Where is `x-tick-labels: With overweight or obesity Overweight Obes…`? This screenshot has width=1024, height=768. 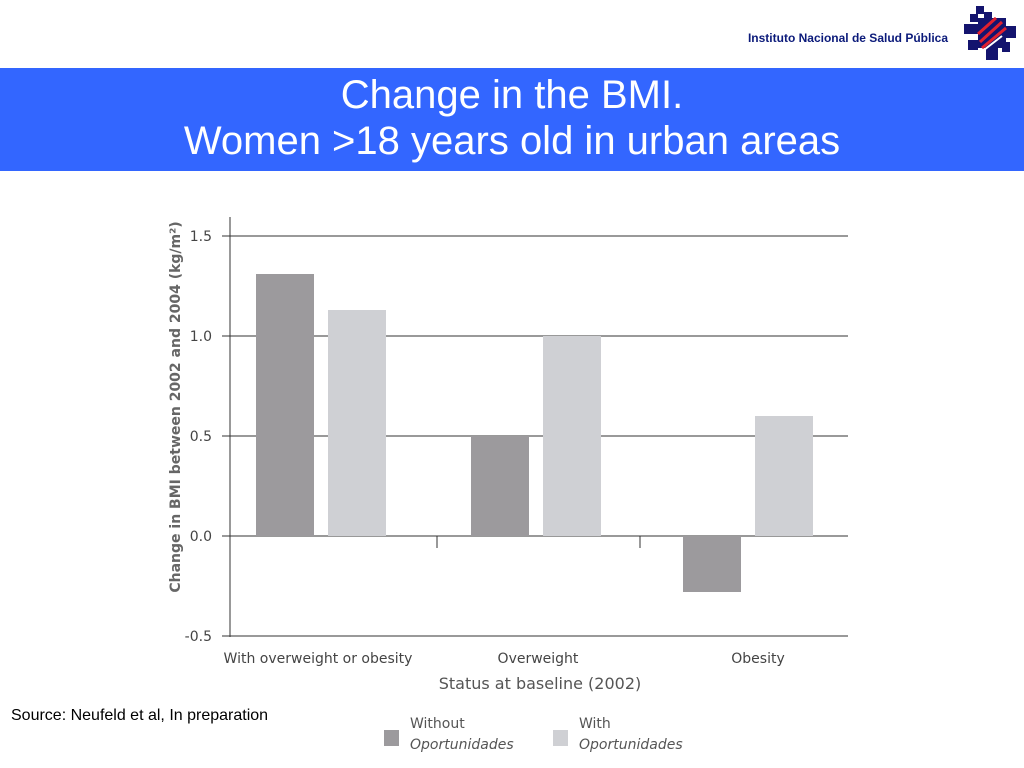
x-tick-labels: With overweight or obesity Overweight Obes… is located at coordinates (504, 659).